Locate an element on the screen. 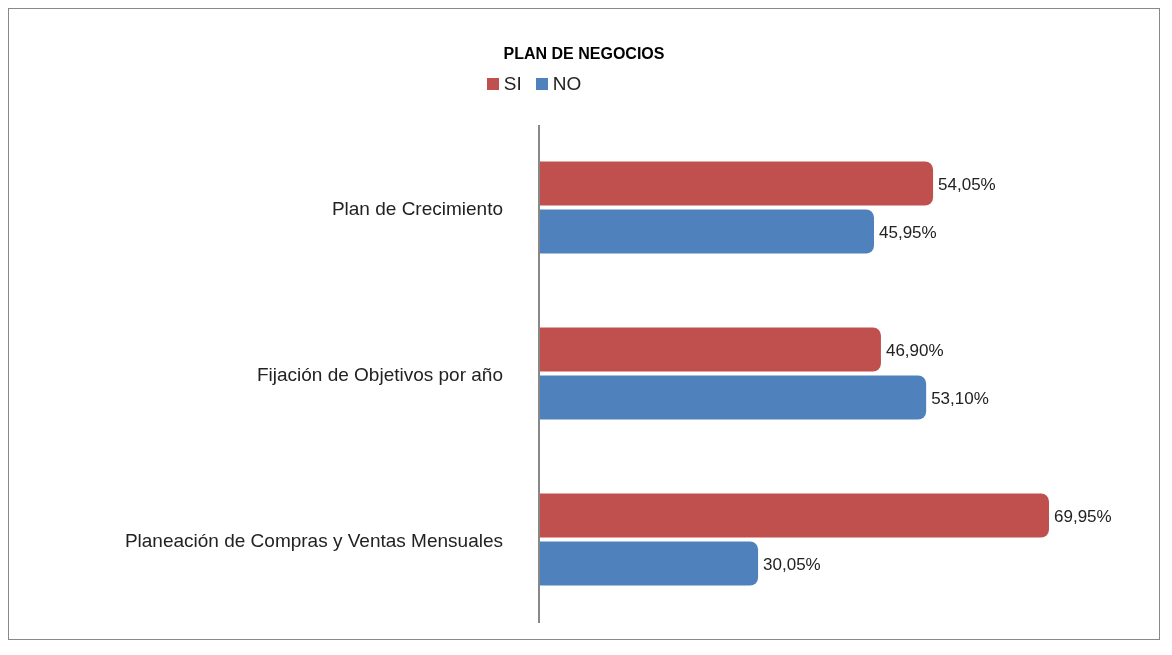  data-label: 54,05% is located at coordinates (967, 184).